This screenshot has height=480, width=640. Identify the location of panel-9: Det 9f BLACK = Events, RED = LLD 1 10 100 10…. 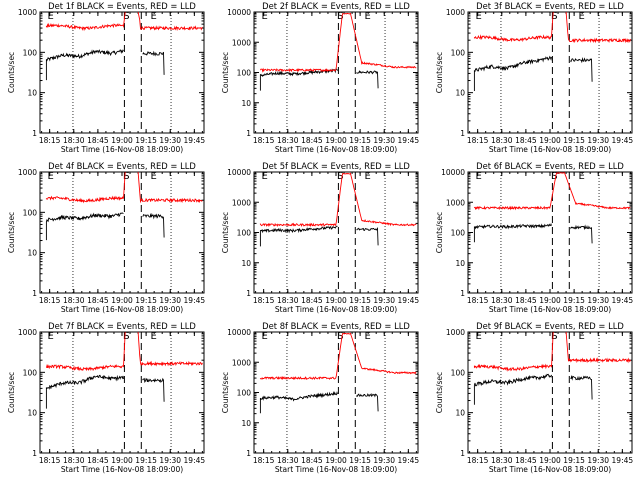
(534, 397).